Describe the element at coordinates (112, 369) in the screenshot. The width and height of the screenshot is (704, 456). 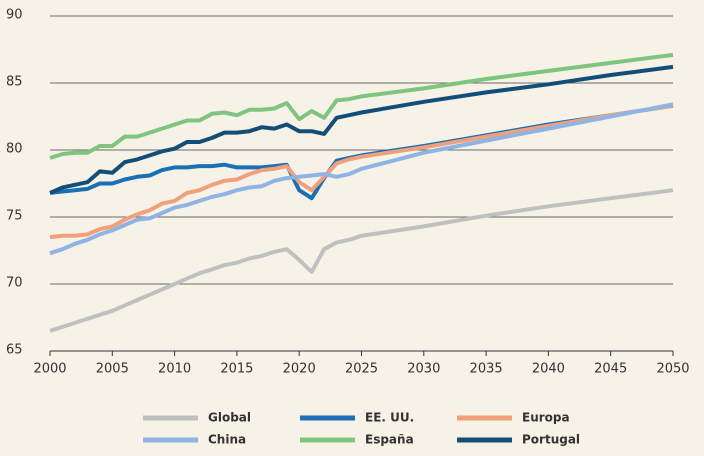
I see `x-tick-label: 2005` at that location.